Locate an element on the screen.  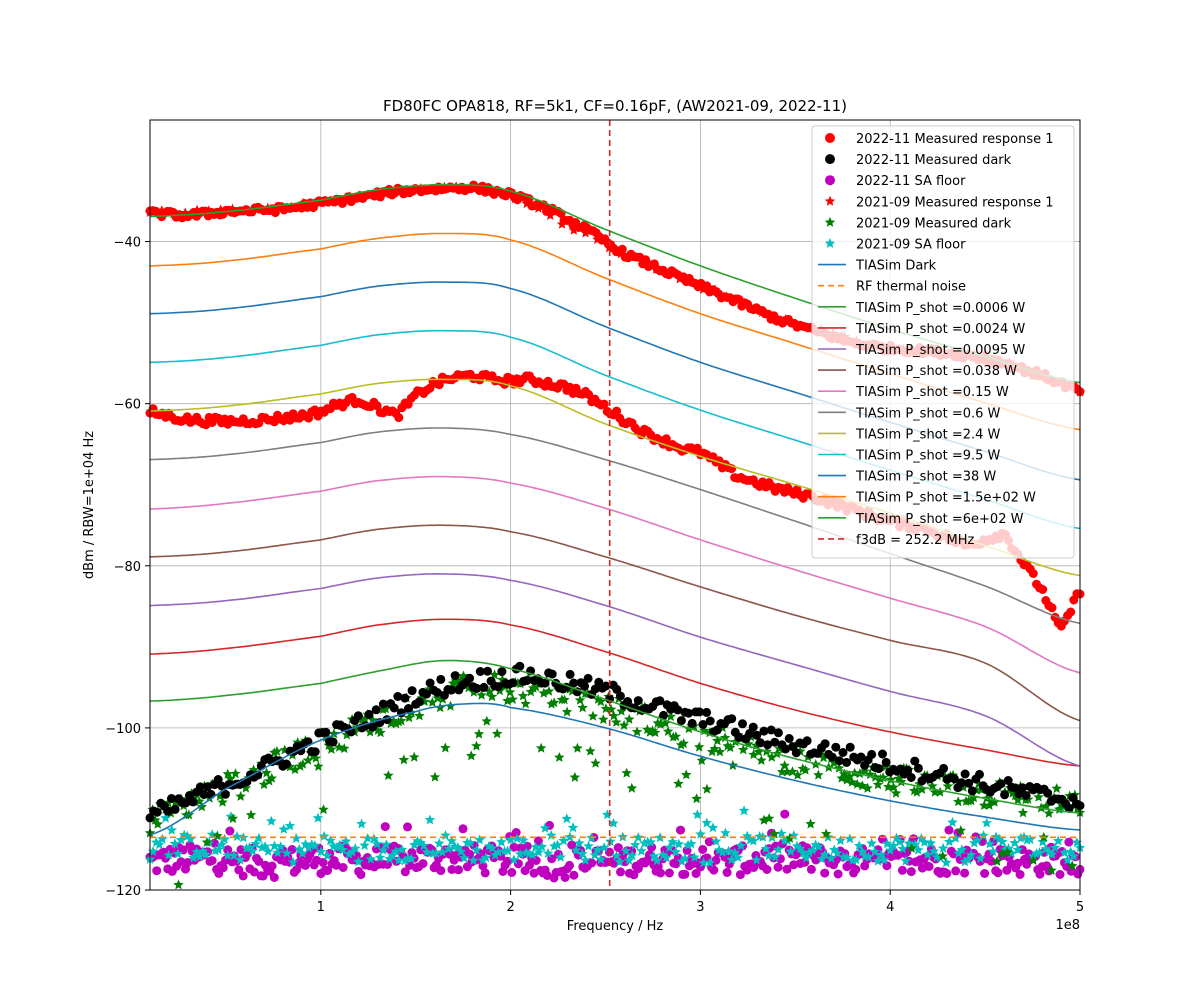
legend-marker is located at coordinates (830, 221).